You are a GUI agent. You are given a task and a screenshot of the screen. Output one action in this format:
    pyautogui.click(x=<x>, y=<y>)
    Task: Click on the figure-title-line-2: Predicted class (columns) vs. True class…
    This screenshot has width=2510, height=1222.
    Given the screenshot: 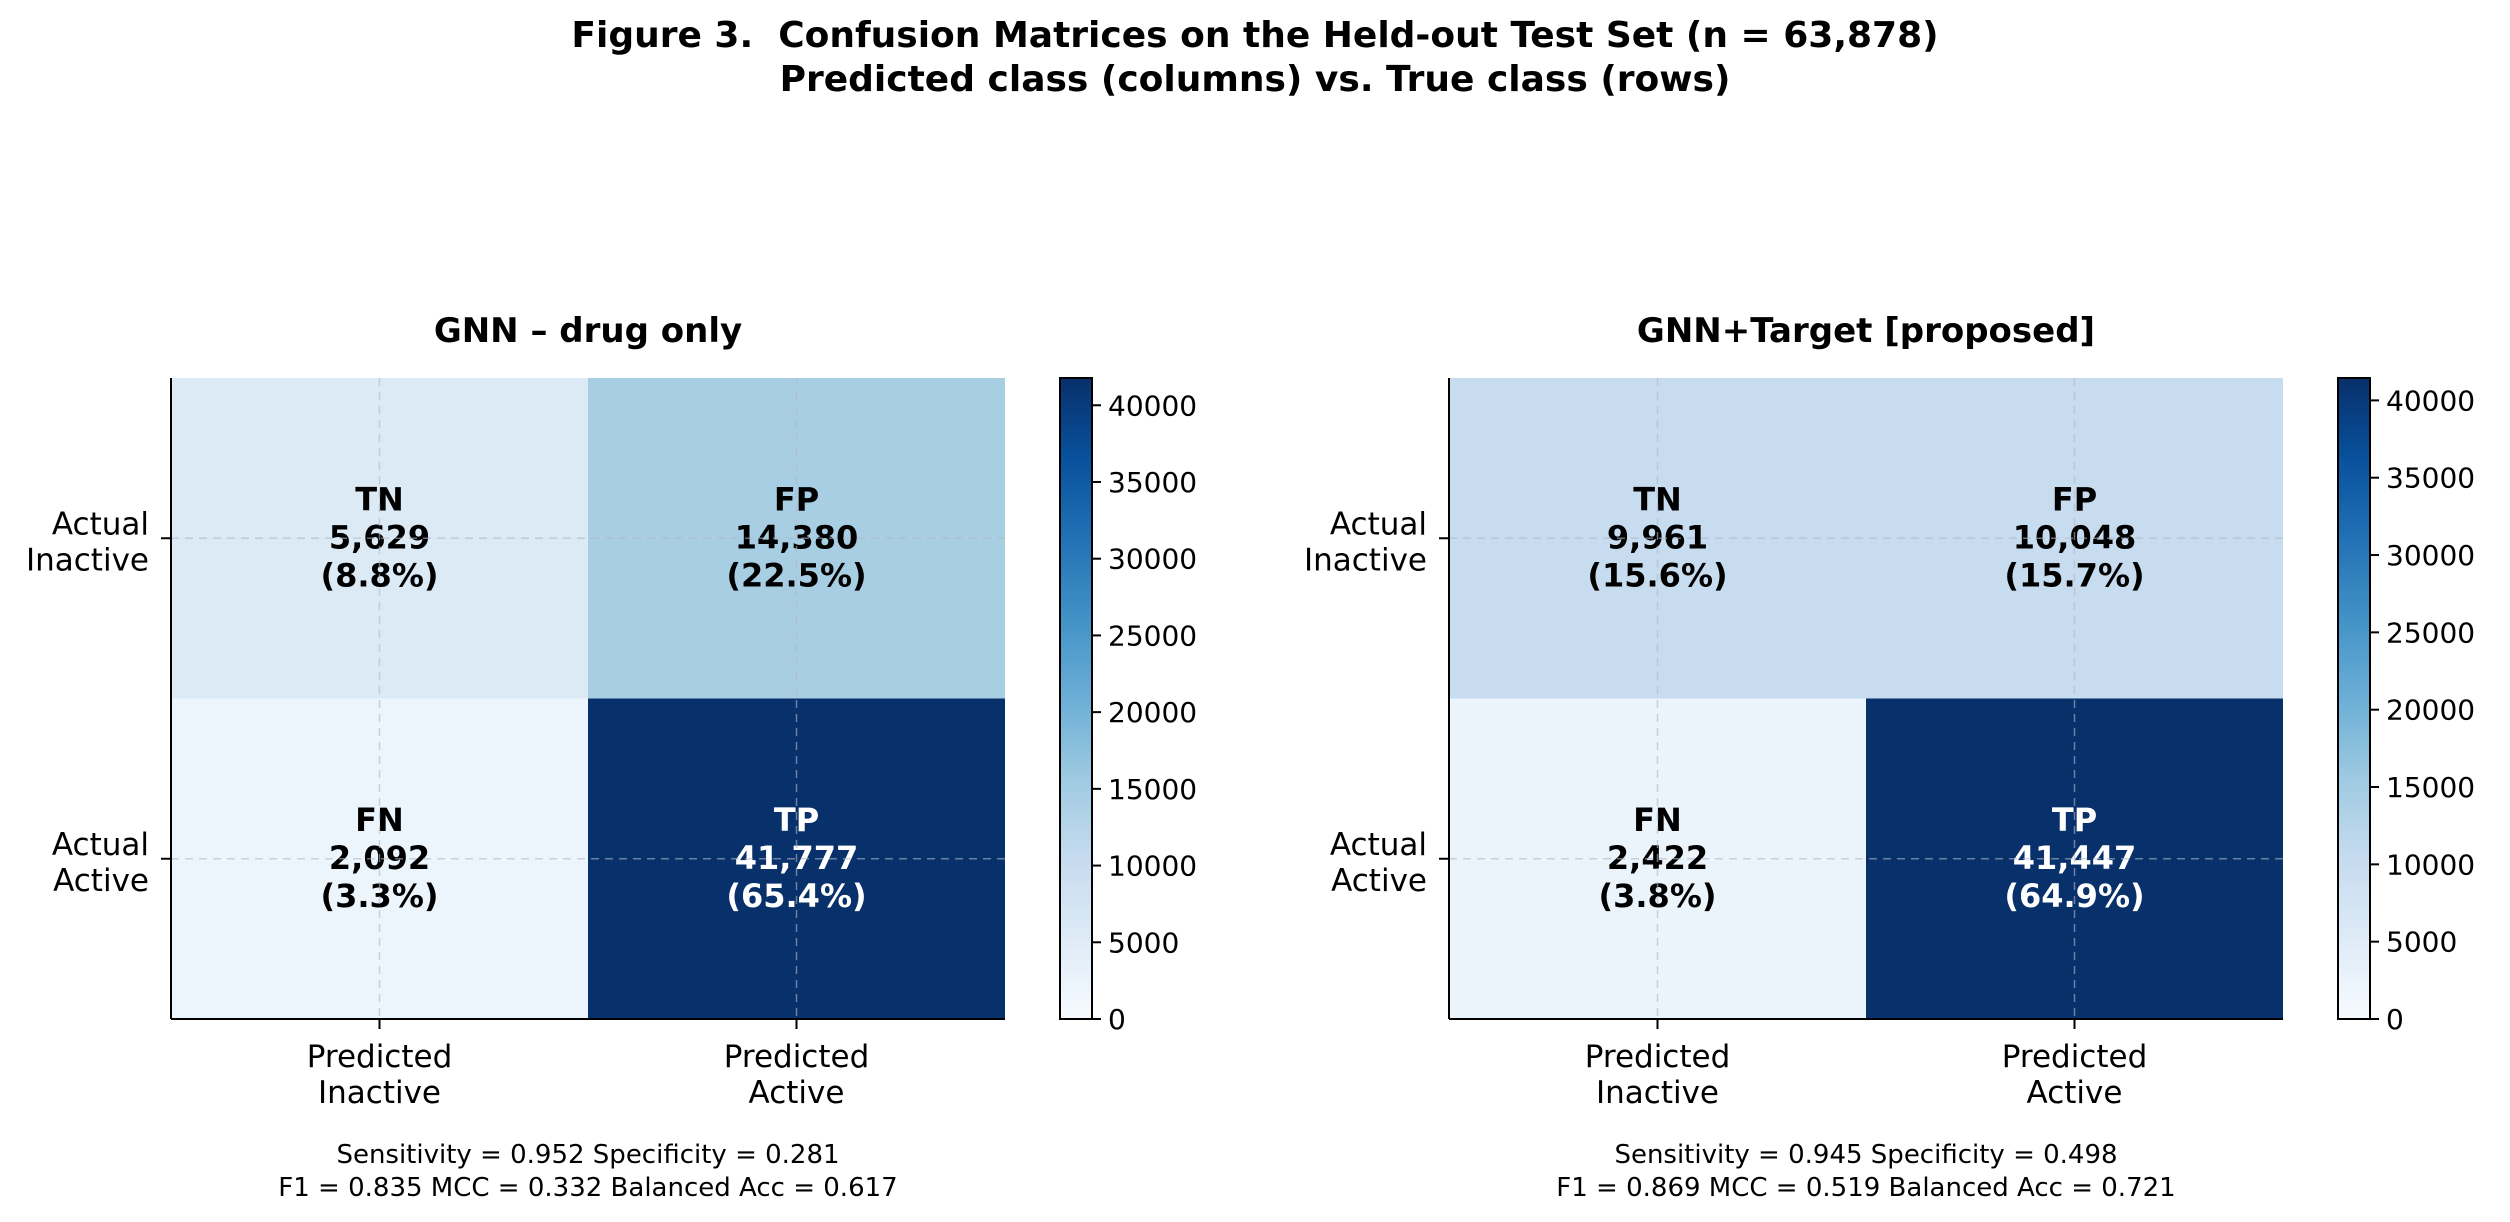 What is the action you would take?
    pyautogui.click(x=1255, y=79)
    